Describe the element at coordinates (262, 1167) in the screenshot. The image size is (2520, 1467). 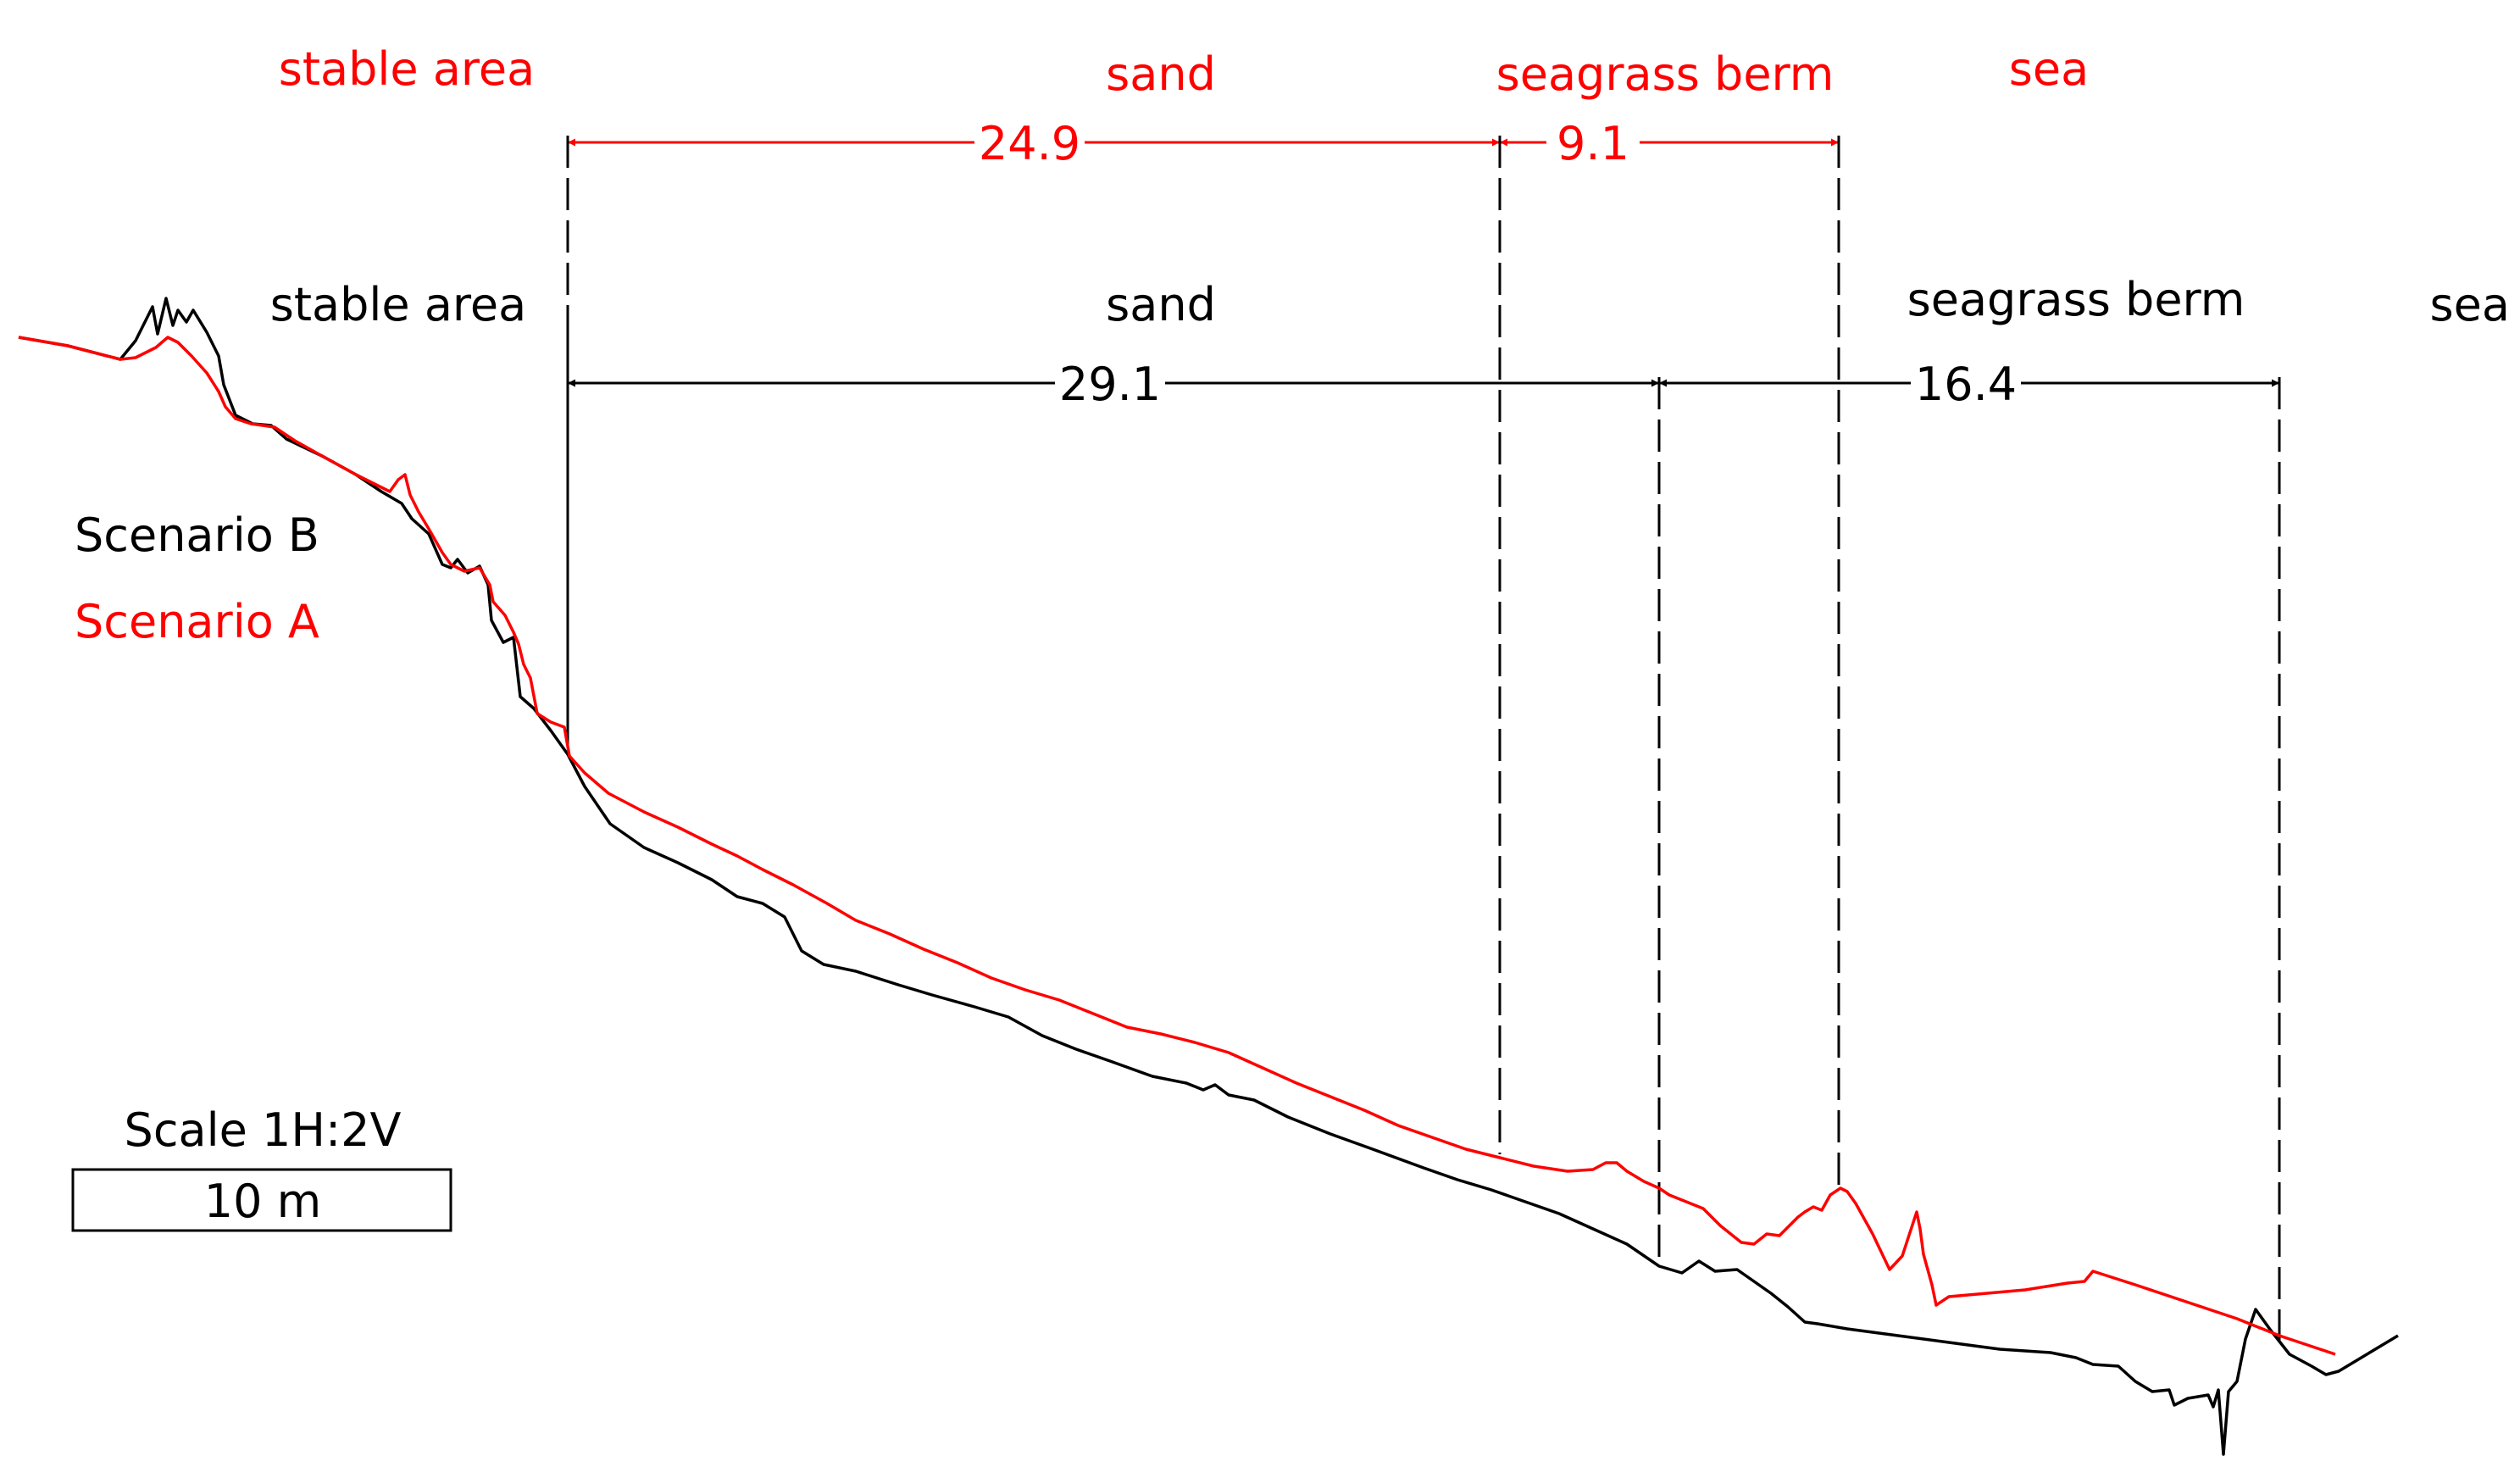
I see `scale-bar: Scale 1H:2V 10 m` at that location.